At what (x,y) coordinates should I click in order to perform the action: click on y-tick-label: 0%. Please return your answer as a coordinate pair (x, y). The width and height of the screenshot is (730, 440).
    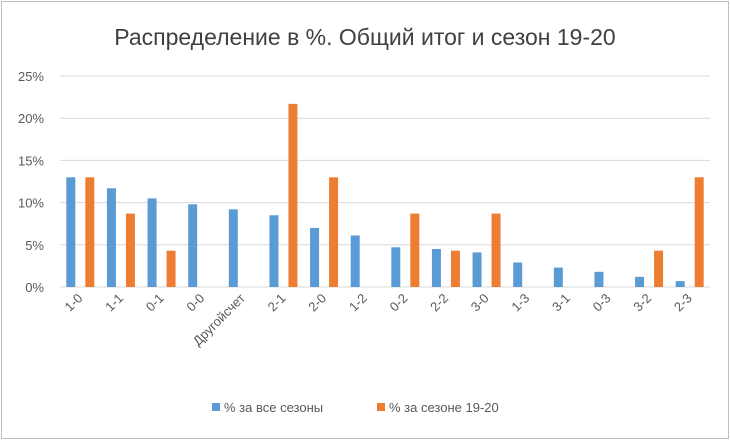
    Looking at the image, I should click on (34, 287).